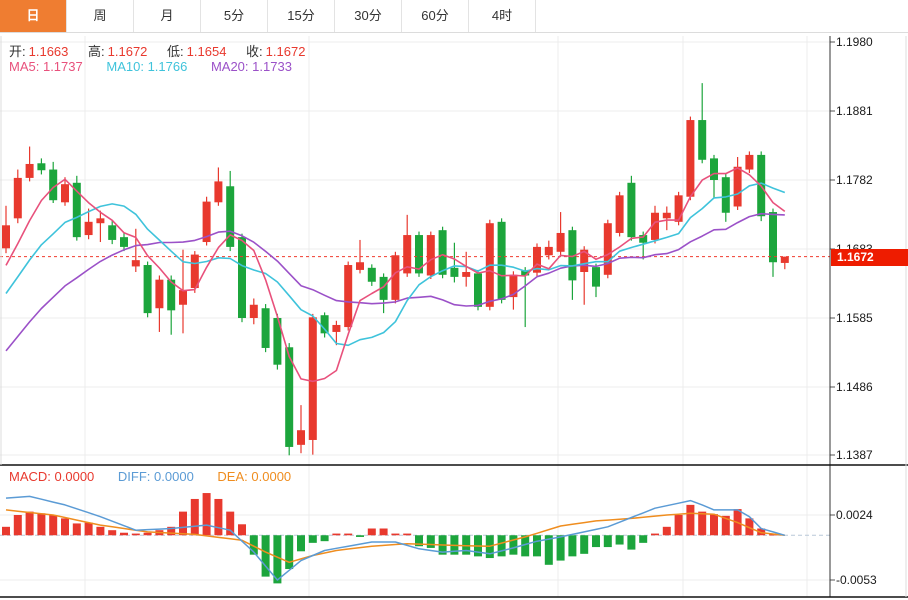 This screenshot has height=600, width=908. Describe the element at coordinates (368, 16) in the screenshot. I see `tab-30min: 30分` at that location.